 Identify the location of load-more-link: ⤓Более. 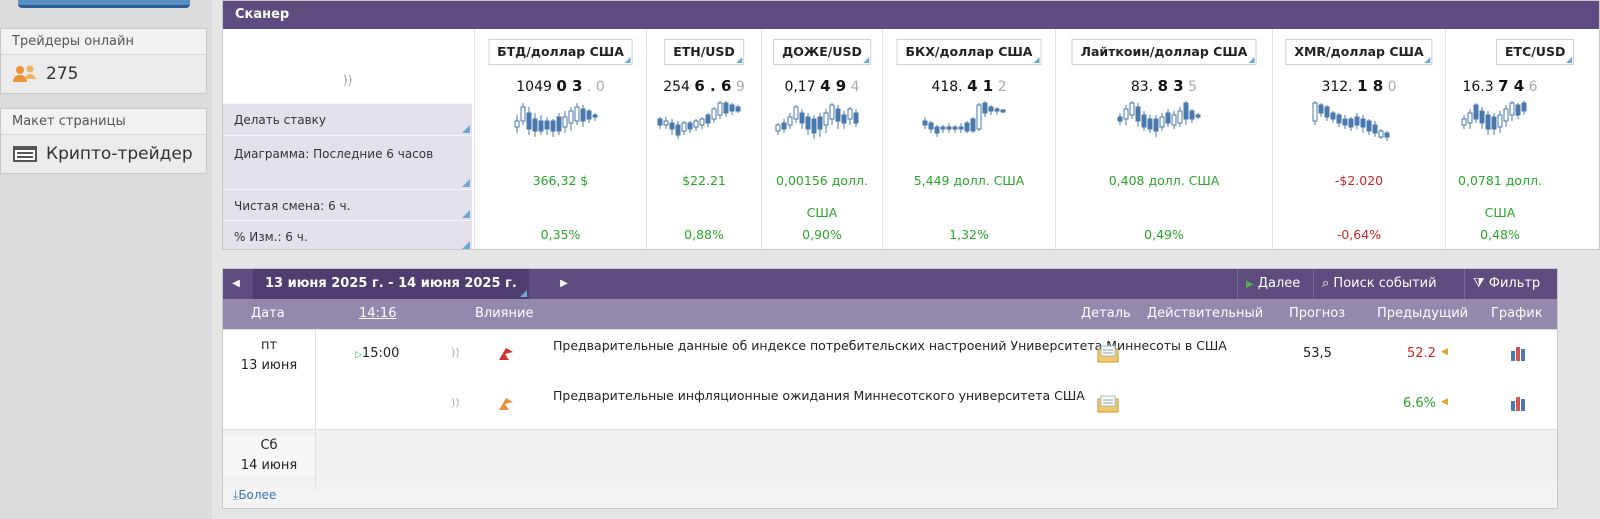
(254, 495).